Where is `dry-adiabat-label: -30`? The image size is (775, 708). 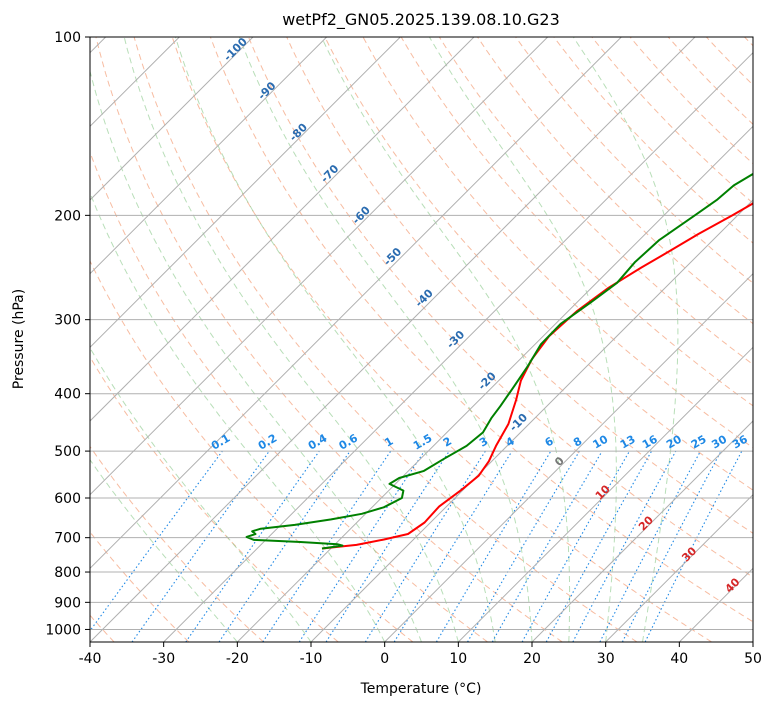 dry-adiabat-label: -30 is located at coordinates (455, 339).